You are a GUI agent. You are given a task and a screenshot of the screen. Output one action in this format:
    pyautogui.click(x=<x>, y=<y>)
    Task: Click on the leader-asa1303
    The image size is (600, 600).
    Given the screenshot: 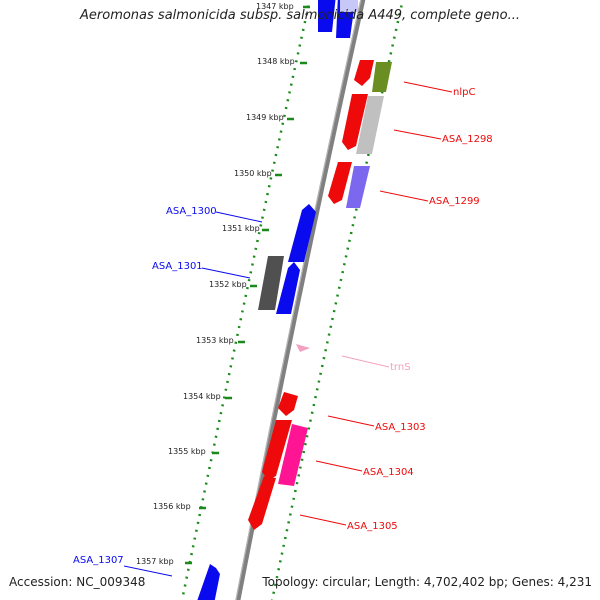 What is the action you would take?
    pyautogui.click(x=351, y=421)
    